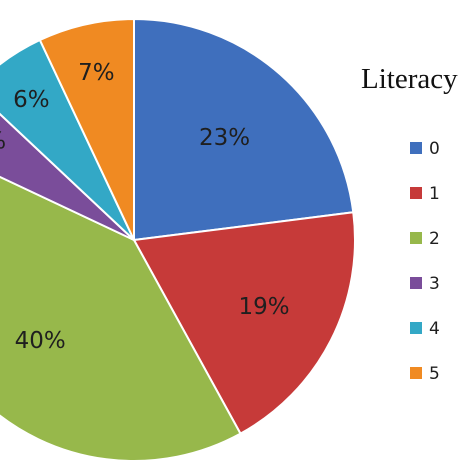 The height and width of the screenshot is (474, 474). Describe the element at coordinates (31, 100) in the screenshot. I see `slice-label-4: 6%` at that location.